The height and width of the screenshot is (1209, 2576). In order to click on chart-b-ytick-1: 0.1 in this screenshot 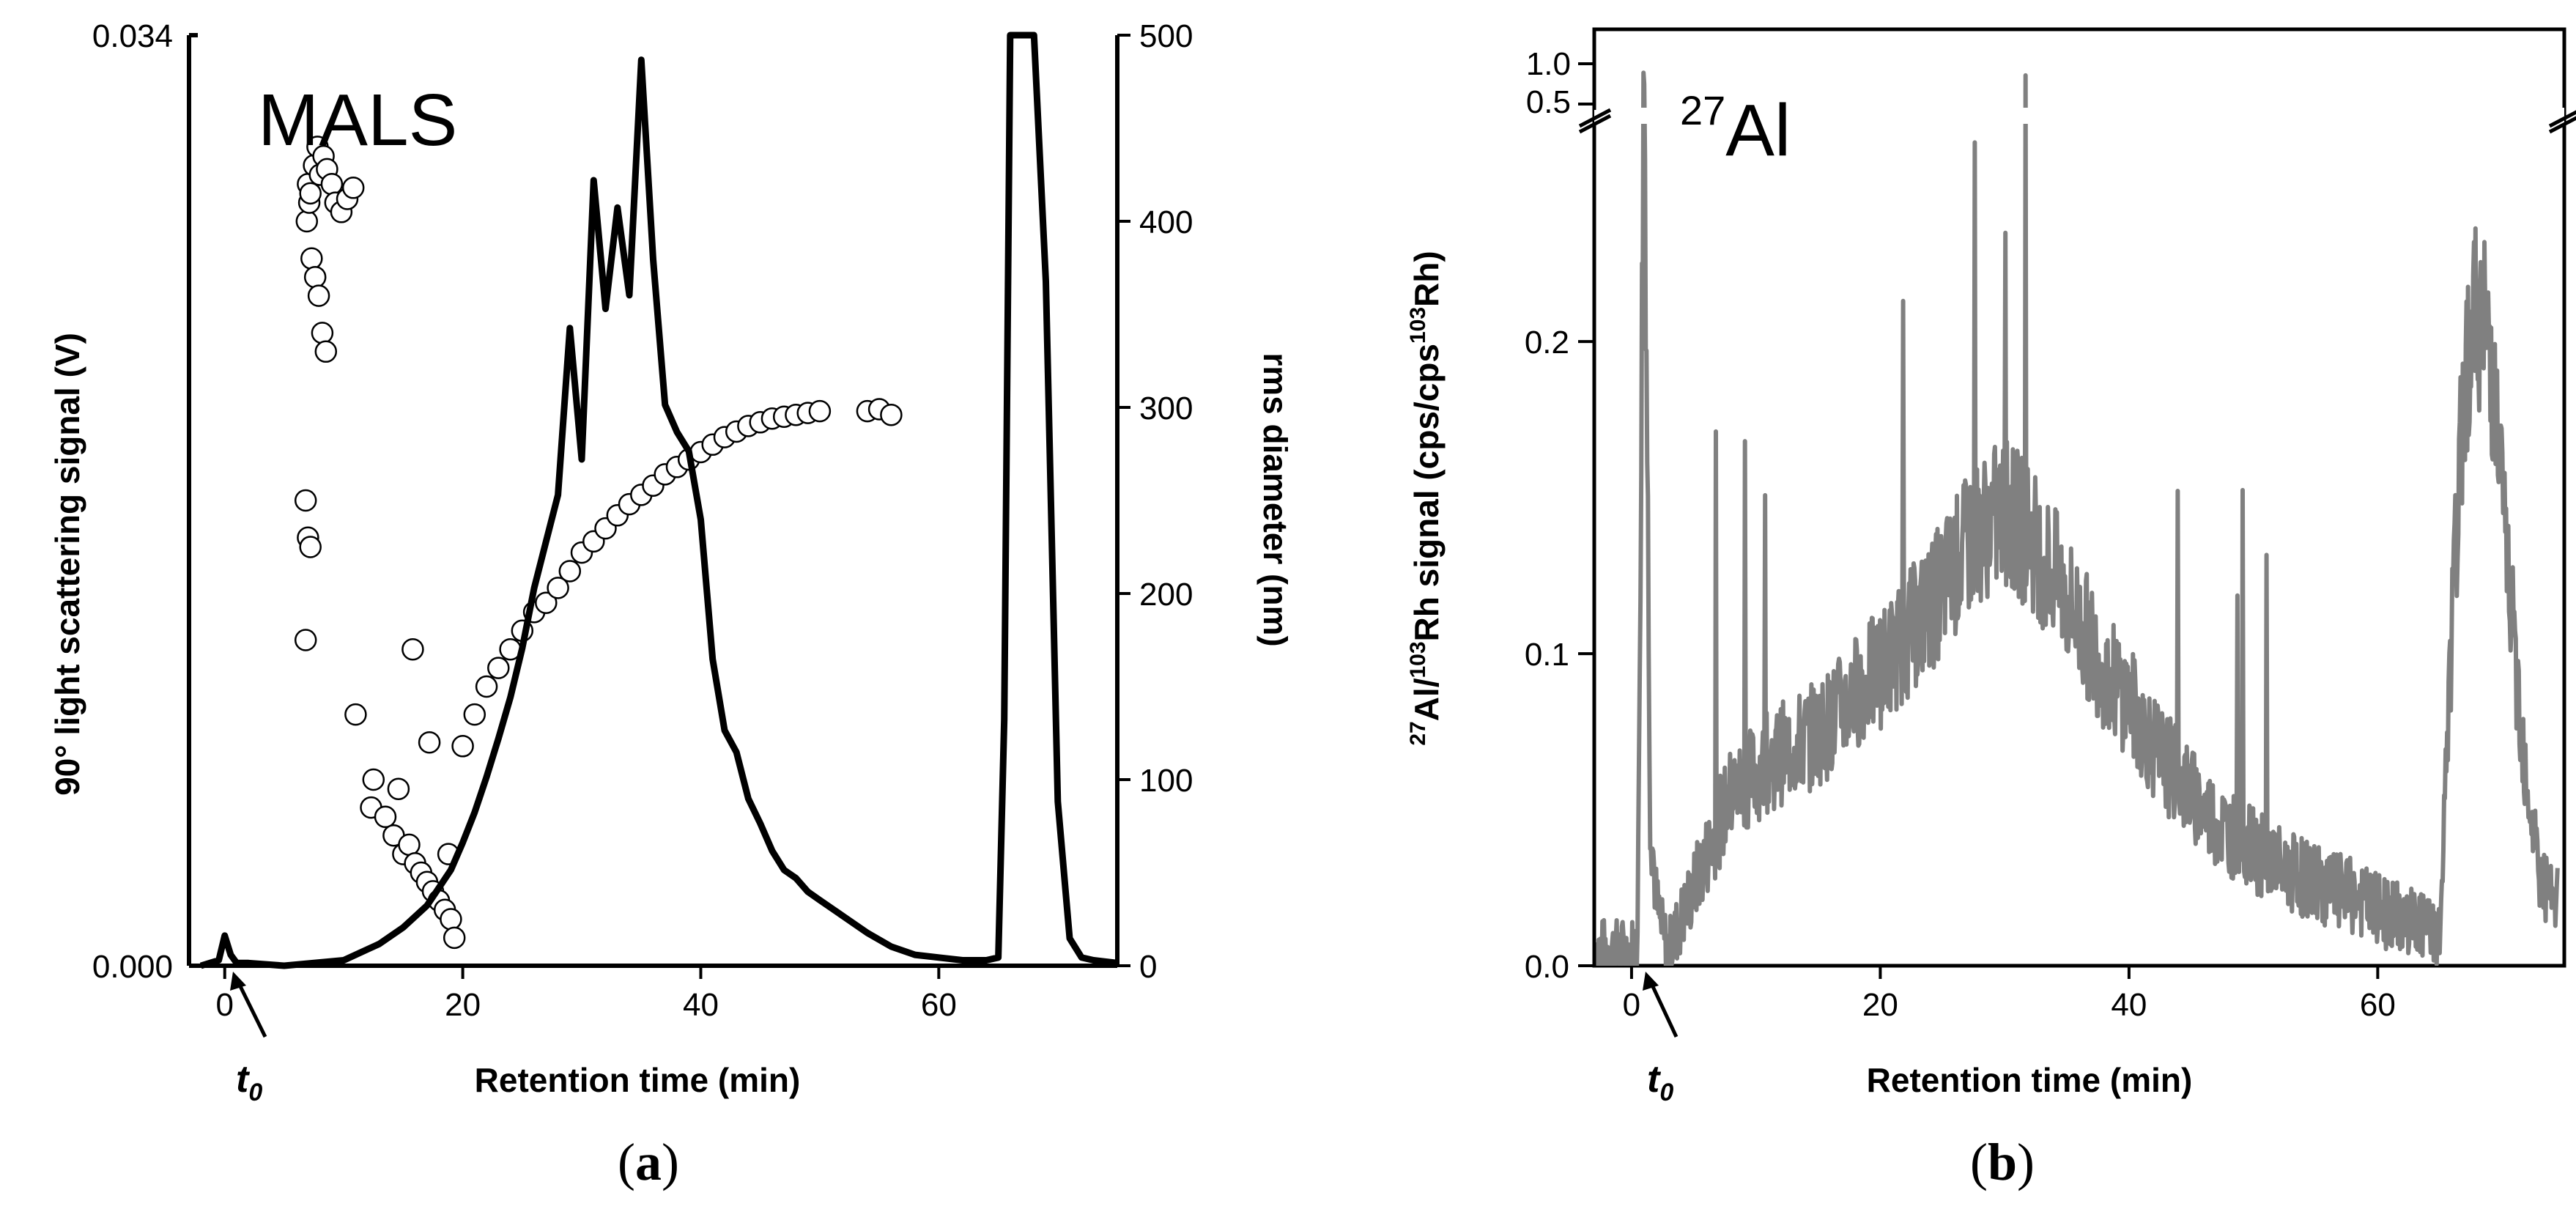, I will do `click(1547, 655)`.